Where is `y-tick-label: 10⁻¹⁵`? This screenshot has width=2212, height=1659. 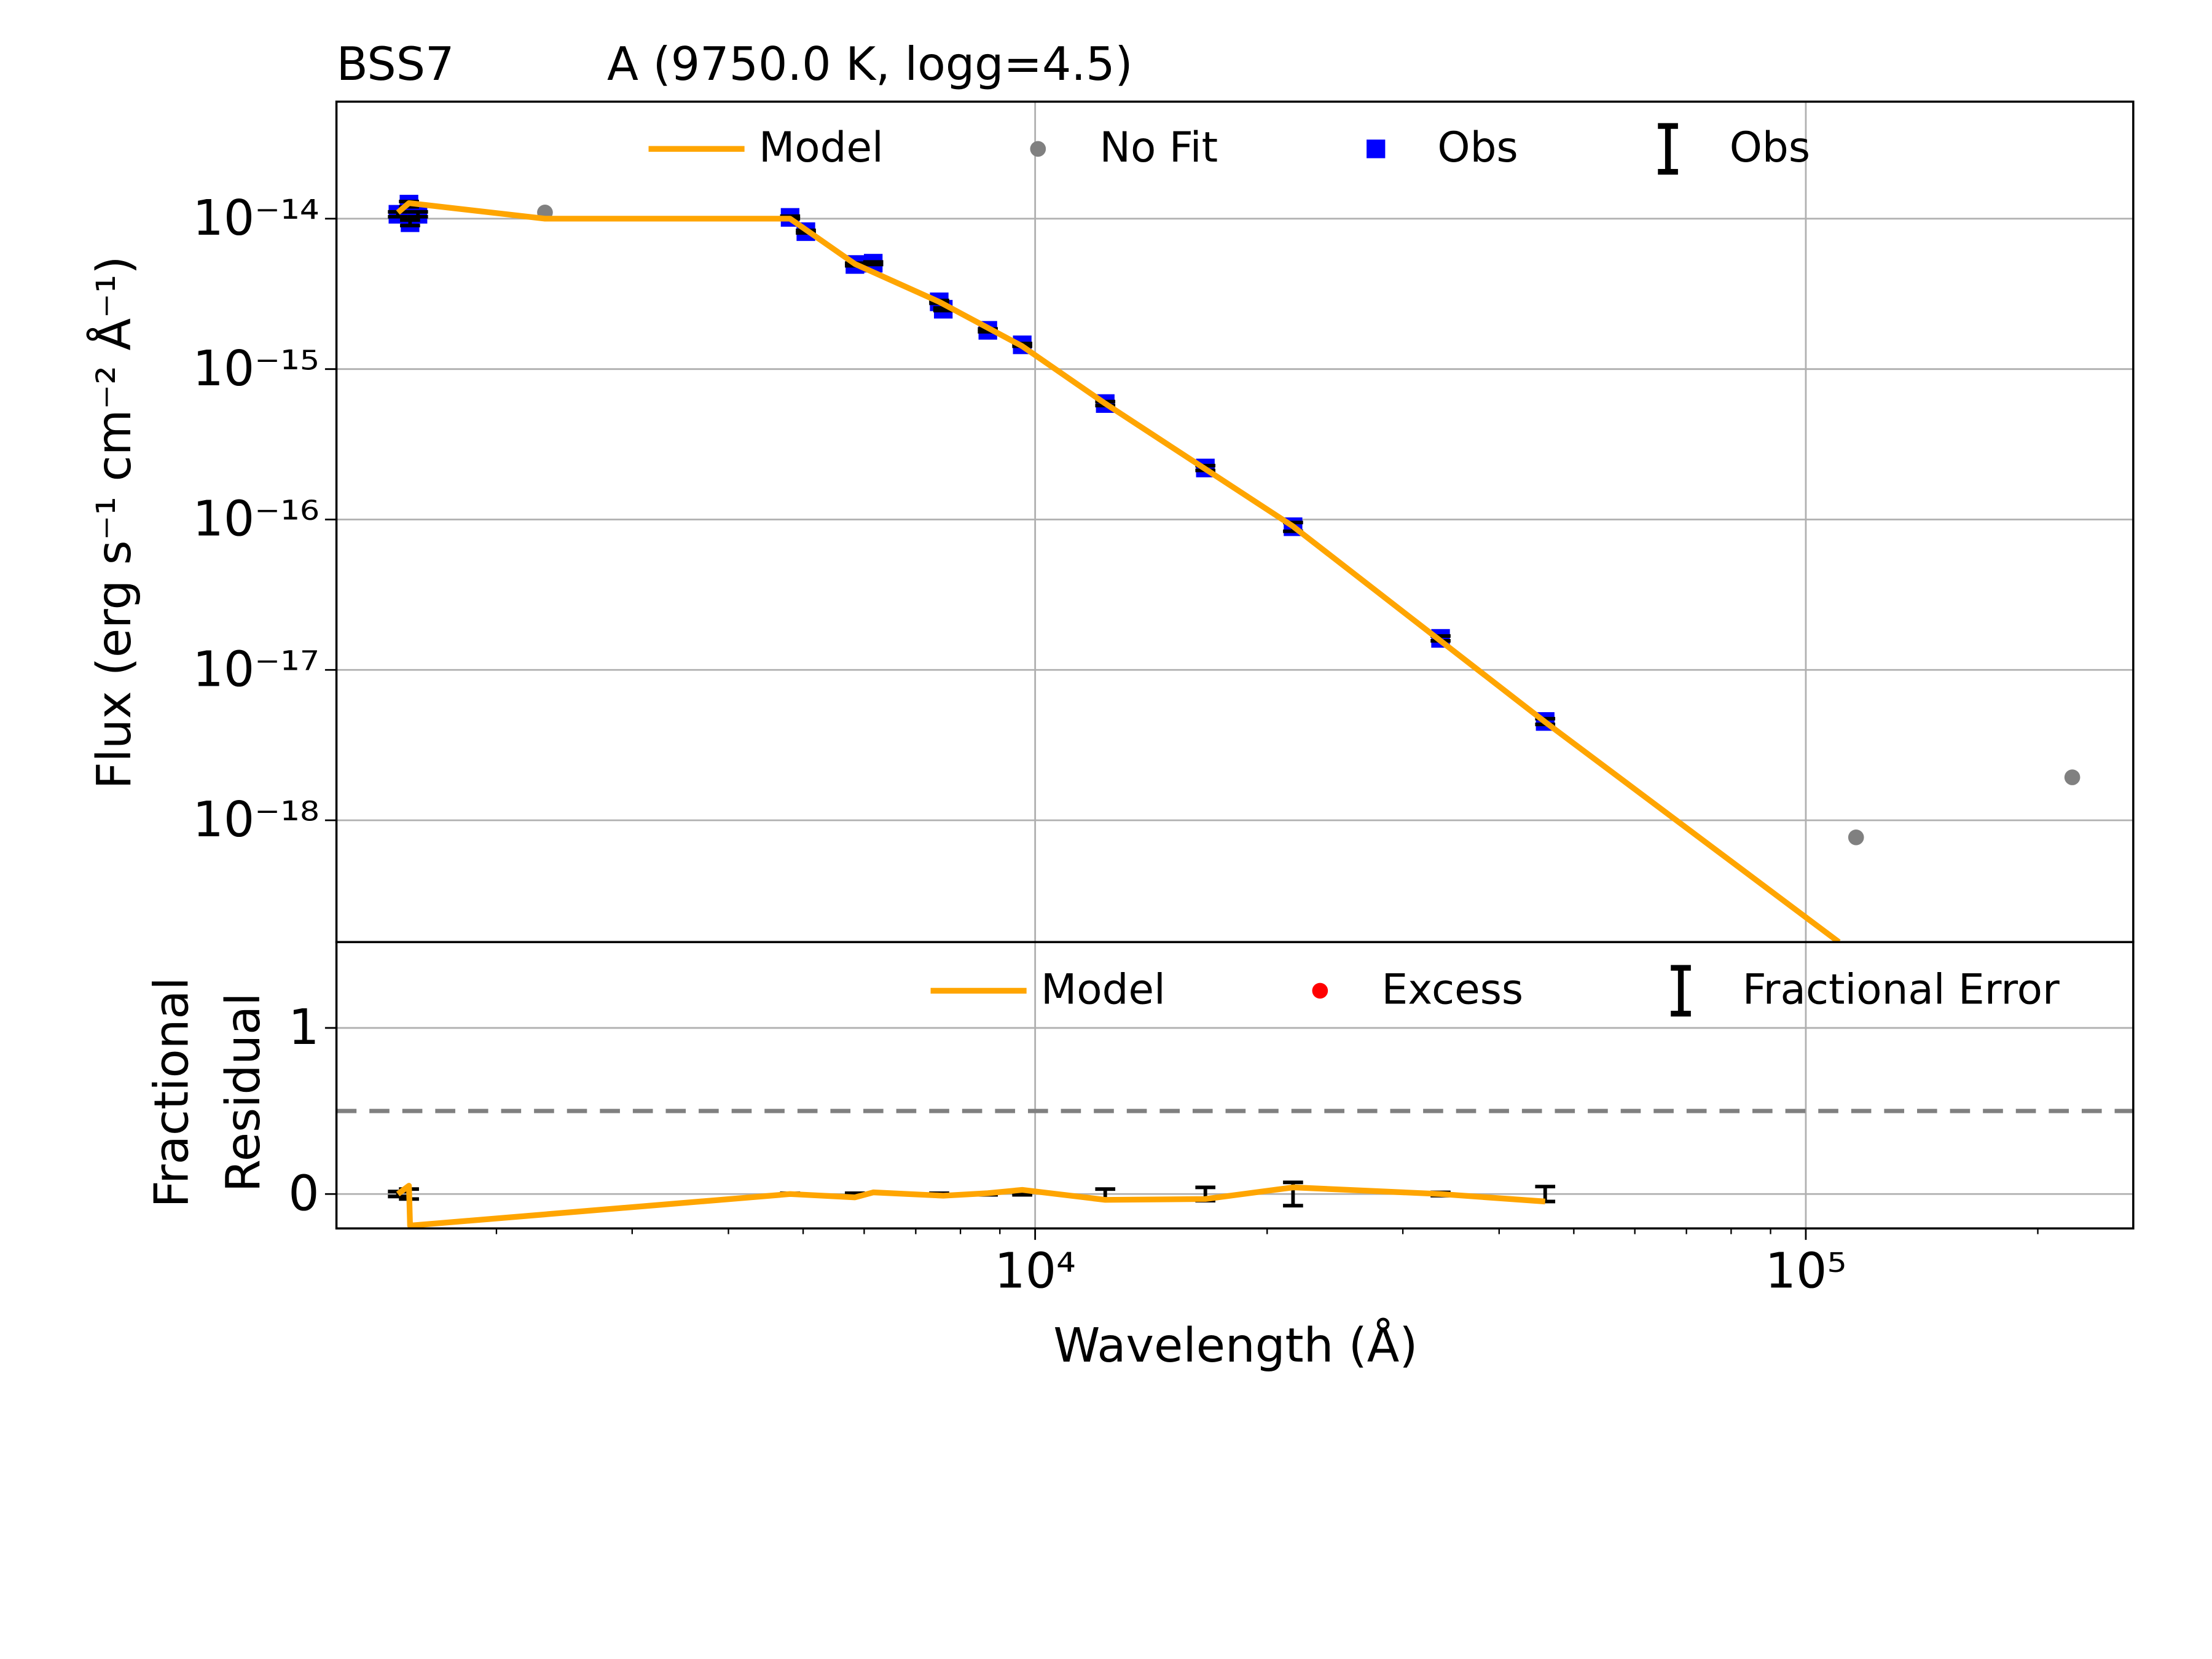 y-tick-label: 10⁻¹⁵ is located at coordinates (255, 368).